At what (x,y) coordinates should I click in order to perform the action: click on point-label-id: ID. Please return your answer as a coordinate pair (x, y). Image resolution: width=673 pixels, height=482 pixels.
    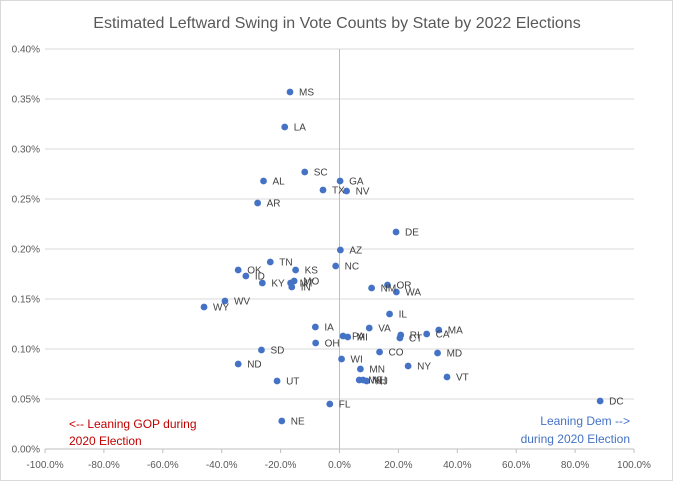
    Looking at the image, I should click on (260, 277).